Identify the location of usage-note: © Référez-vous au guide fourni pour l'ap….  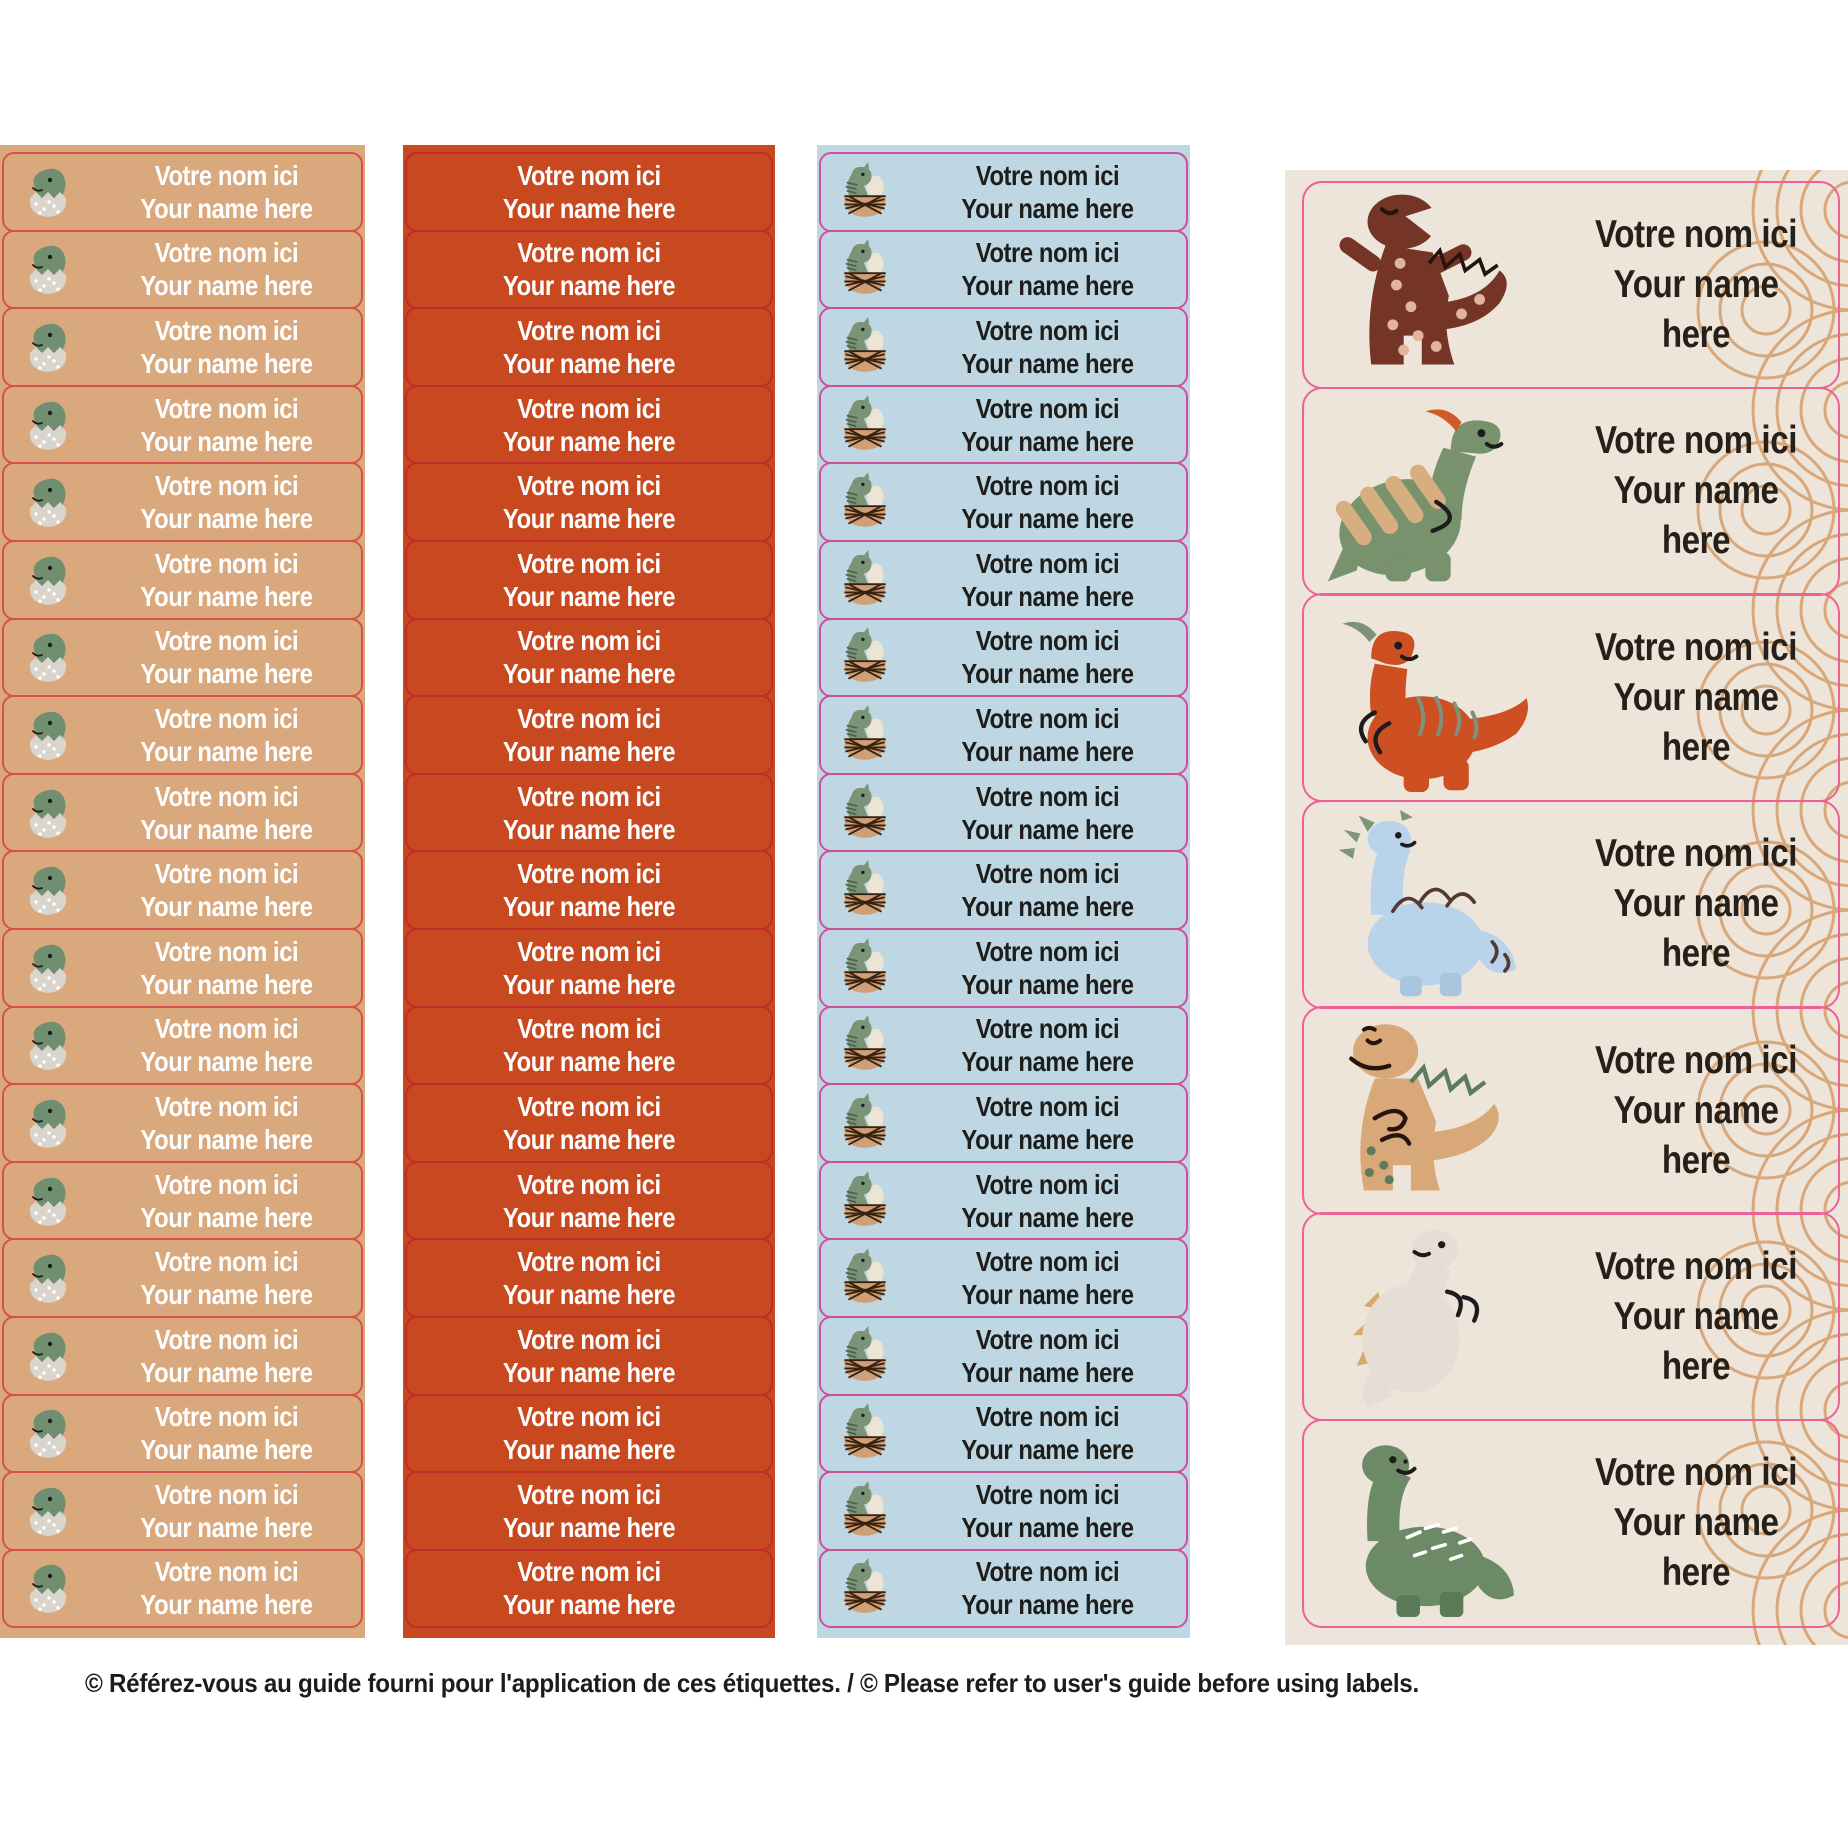
(752, 1683).